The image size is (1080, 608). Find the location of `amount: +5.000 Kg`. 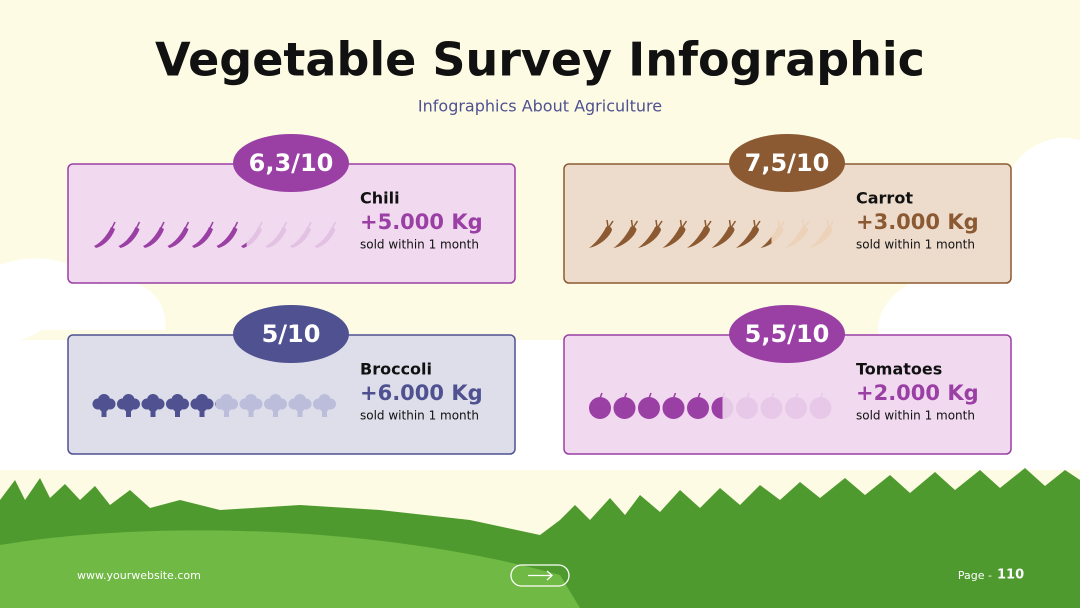

amount: +5.000 Kg is located at coordinates (421, 222).